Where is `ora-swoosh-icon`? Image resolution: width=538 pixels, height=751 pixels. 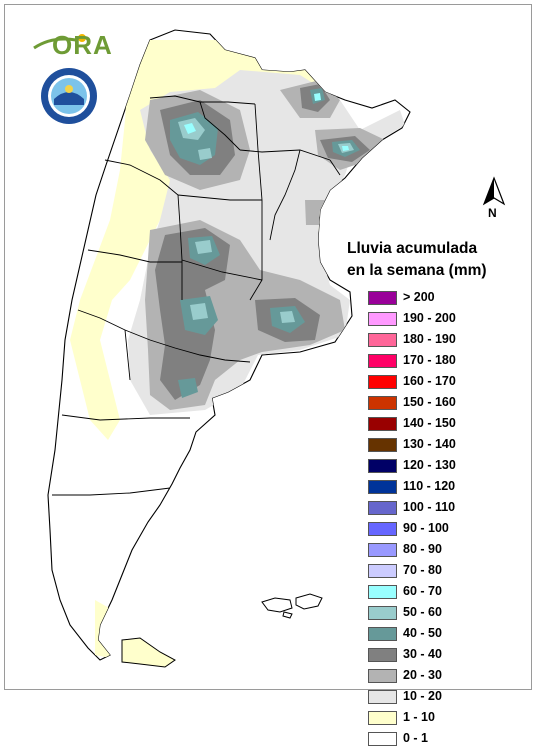
ora-swoosh-icon is located at coordinates (59, 42).